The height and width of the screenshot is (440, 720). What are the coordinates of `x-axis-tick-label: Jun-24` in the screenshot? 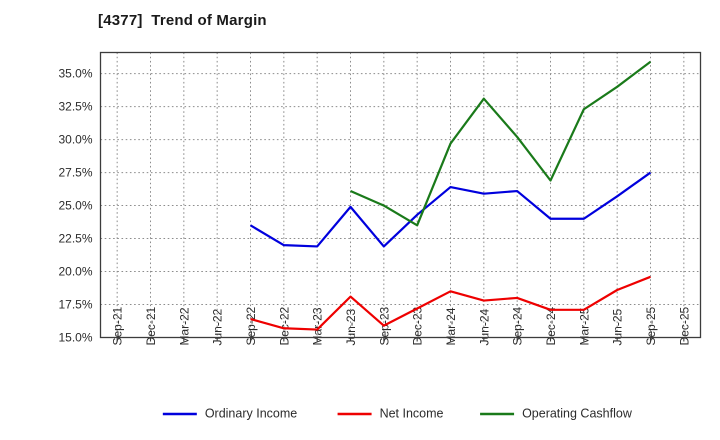 It's located at (484, 326).